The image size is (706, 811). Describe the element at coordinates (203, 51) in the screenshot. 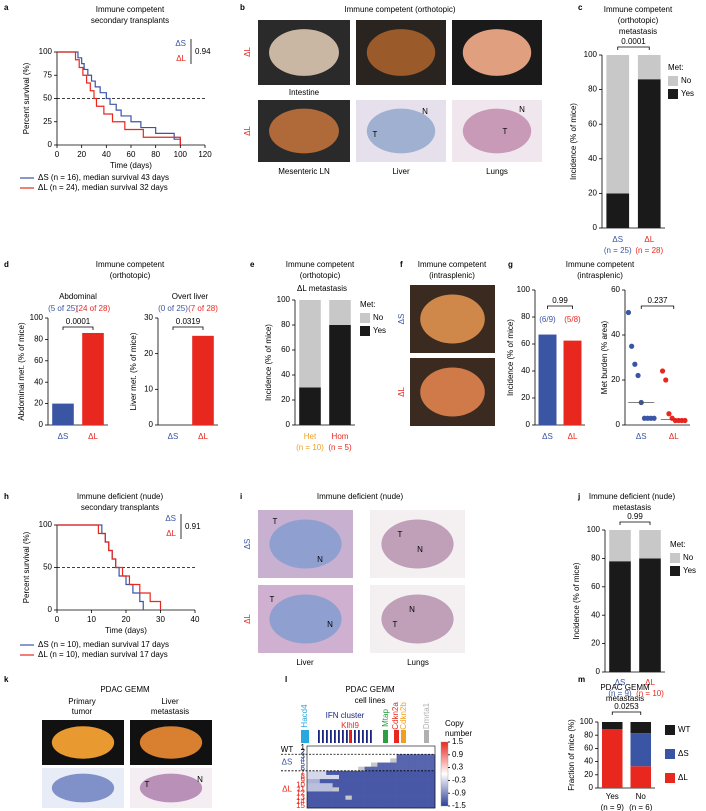

I see `p-value: 0.94` at that location.